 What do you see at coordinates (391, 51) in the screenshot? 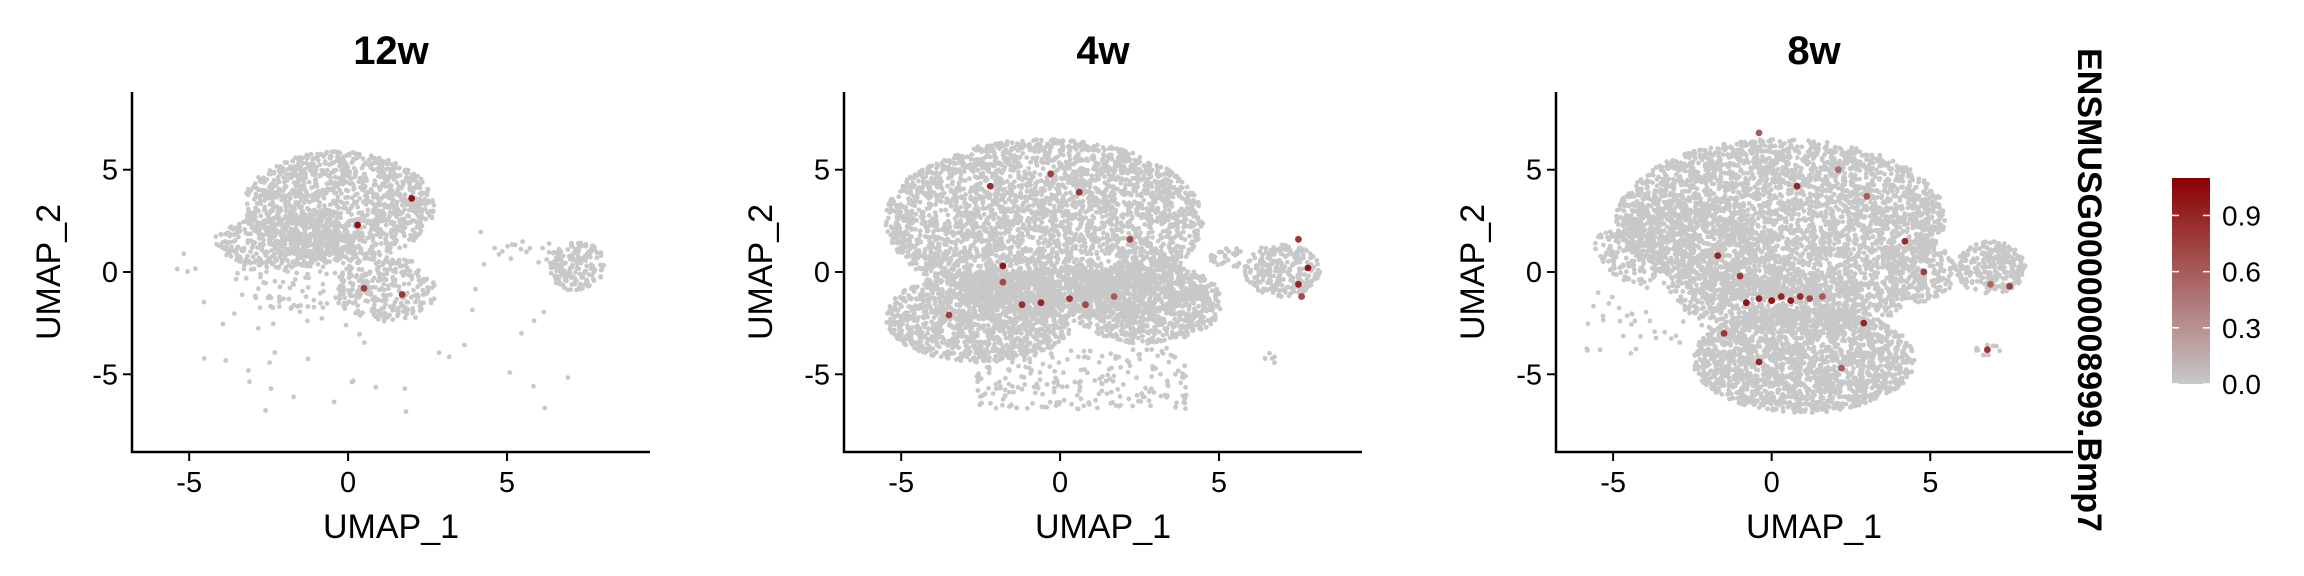
I see `panel-title: 12w` at bounding box center [391, 51].